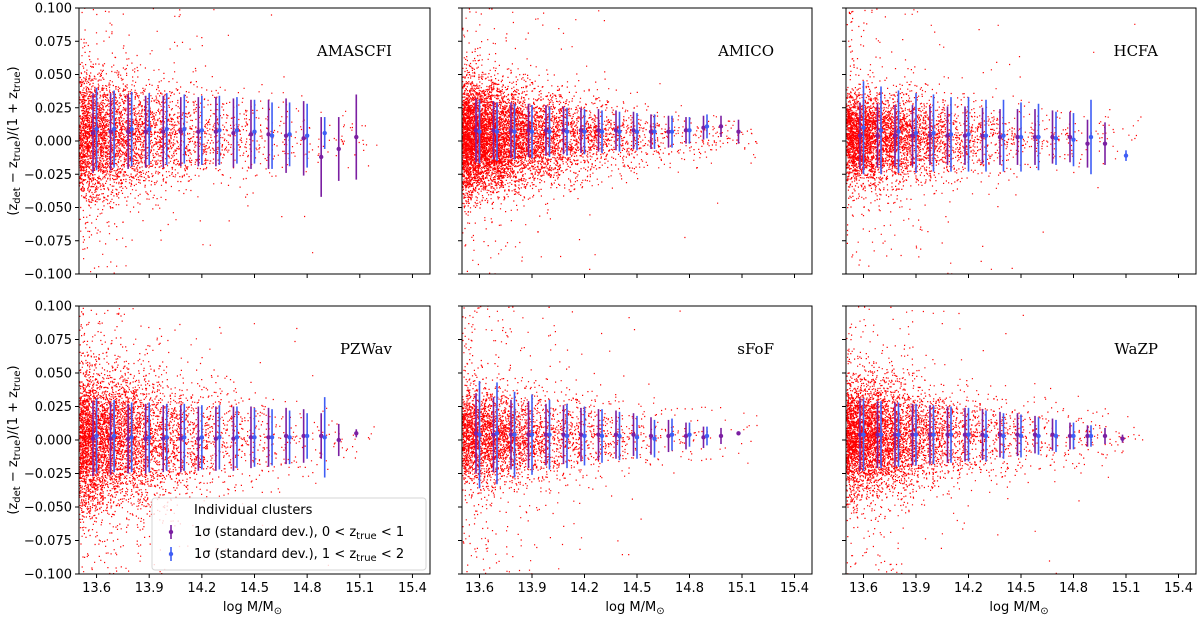 Image resolution: width=1200 pixels, height=617 pixels. Describe the element at coordinates (253, 510) in the screenshot. I see `legend-entry-label: Individual clusters` at that location.